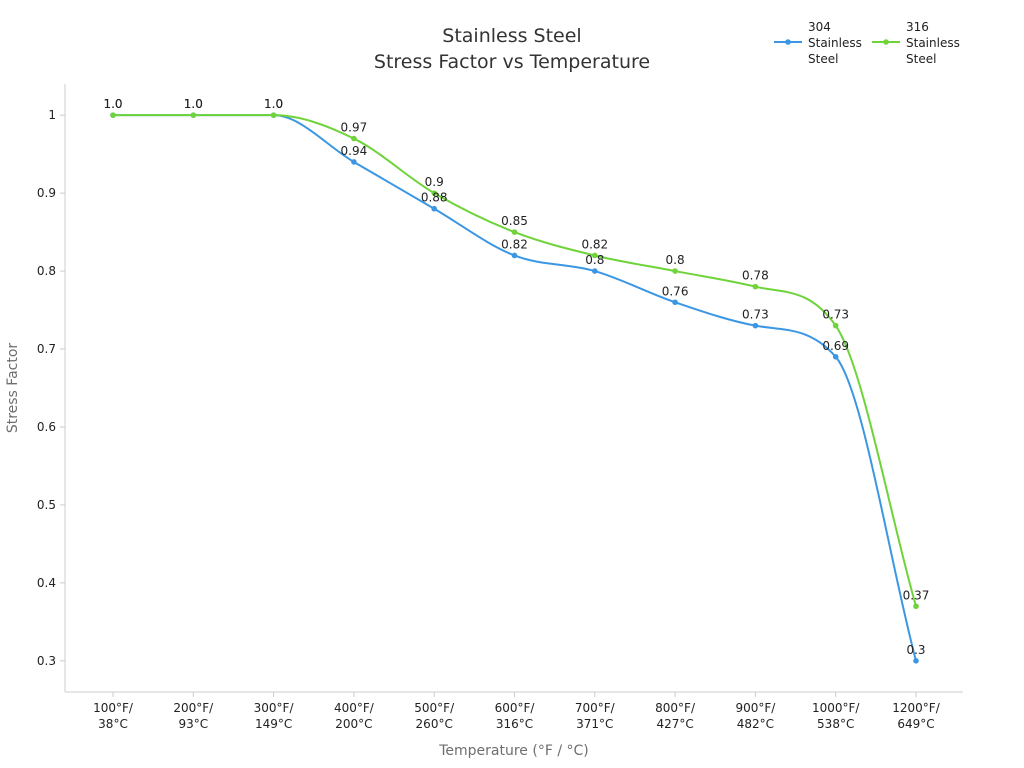 This screenshot has height=768, width=1024. I want to click on chart-title-line-1: Stainless Steel, so click(511, 36).